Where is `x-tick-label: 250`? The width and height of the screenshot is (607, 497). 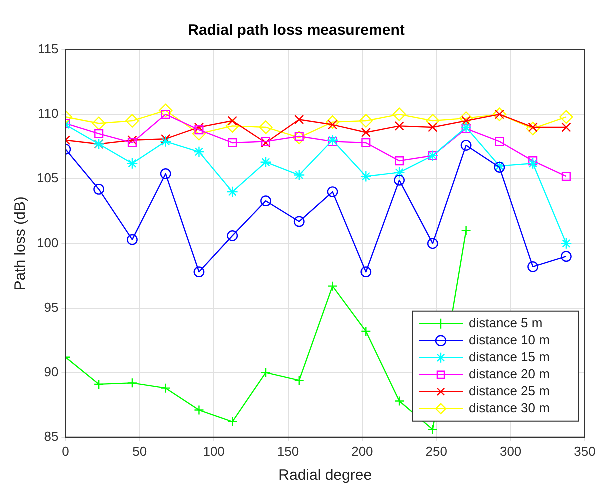 x-tick-label: 250 is located at coordinates (437, 451).